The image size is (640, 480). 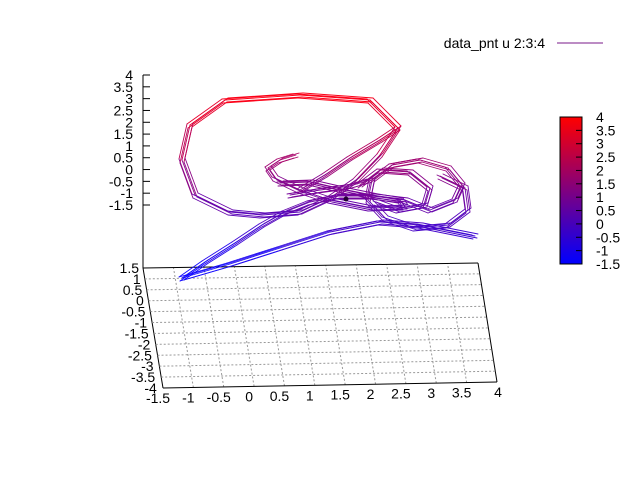 I want to click on x-tick-label: -0.5, so click(x=219, y=397).